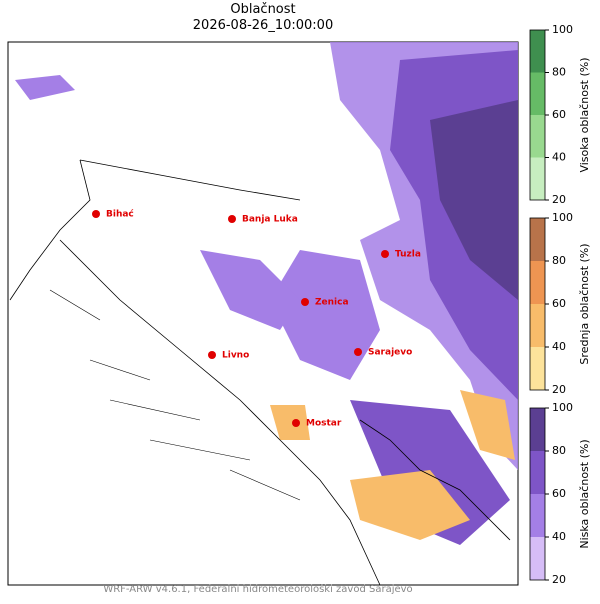 The width and height of the screenshot is (600, 604). Describe the element at coordinates (270, 220) in the screenshot. I see `city-label: Banja Luka` at that location.